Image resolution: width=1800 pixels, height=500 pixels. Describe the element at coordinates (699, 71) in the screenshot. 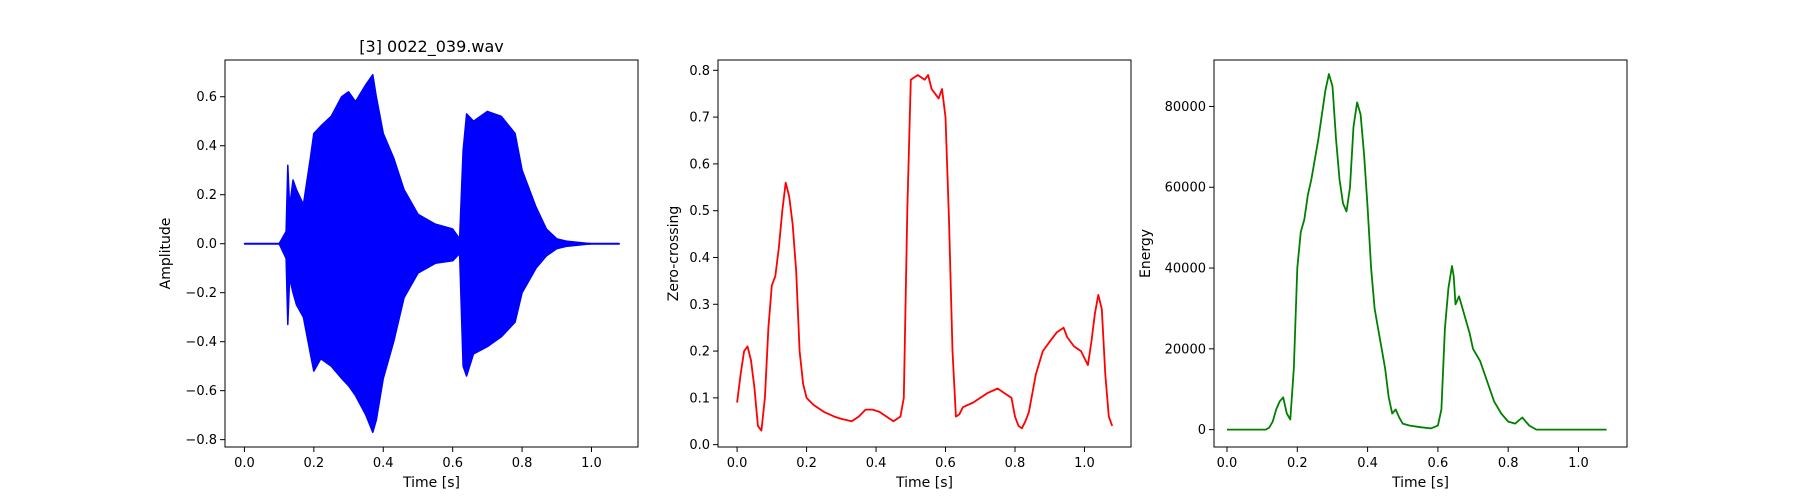

I see `y-tick-label: 0.8` at that location.